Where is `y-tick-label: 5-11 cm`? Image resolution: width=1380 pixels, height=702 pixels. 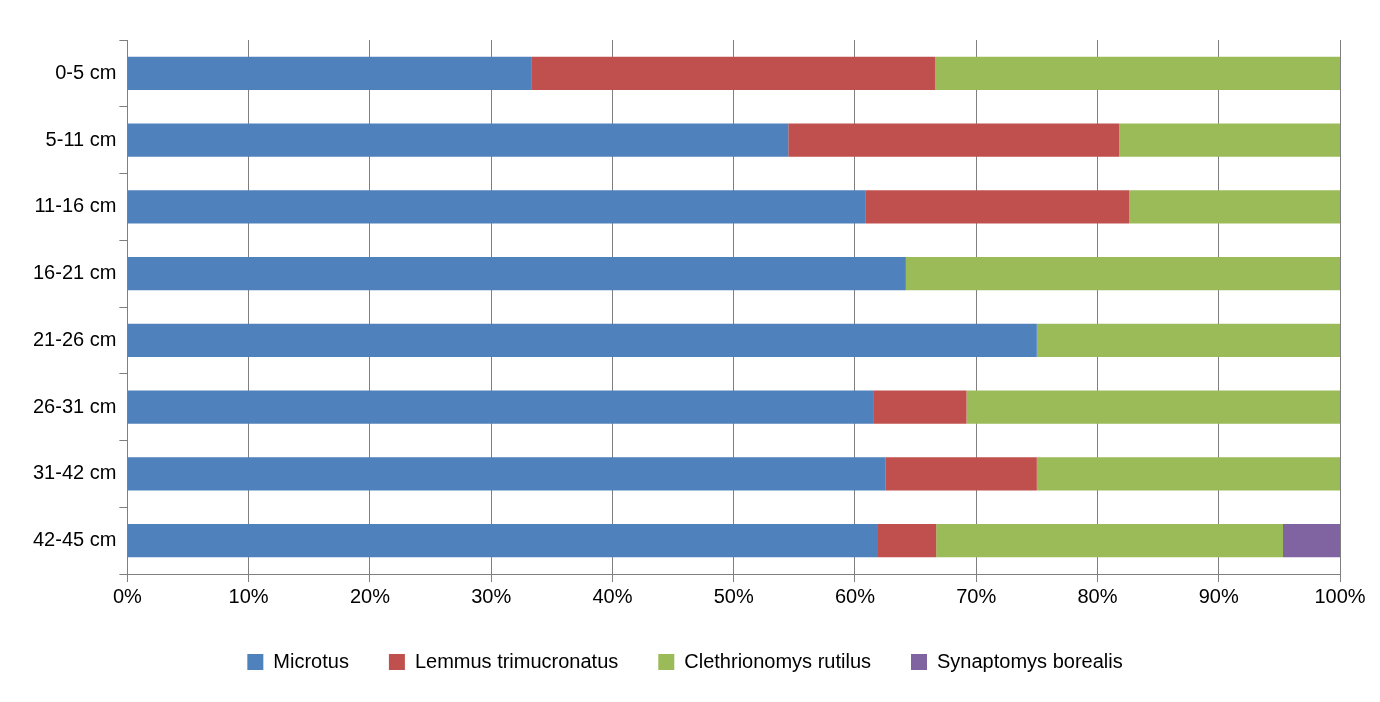 y-tick-label: 5-11 cm is located at coordinates (81, 138).